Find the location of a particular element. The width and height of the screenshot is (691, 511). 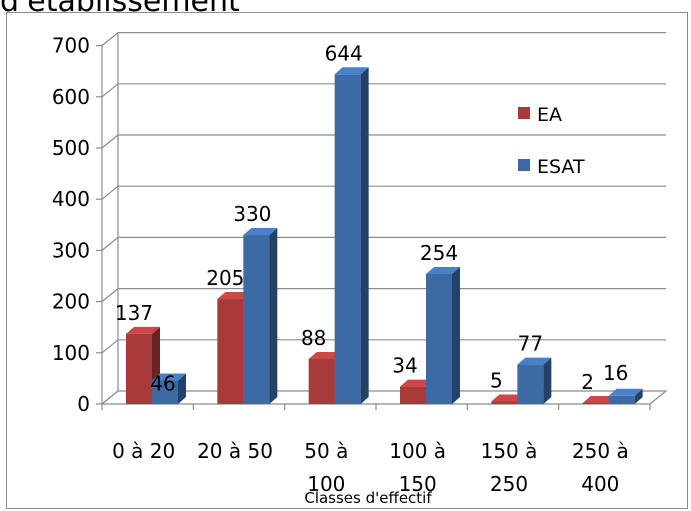

y-tick-label: 500 is located at coordinates (71, 148).